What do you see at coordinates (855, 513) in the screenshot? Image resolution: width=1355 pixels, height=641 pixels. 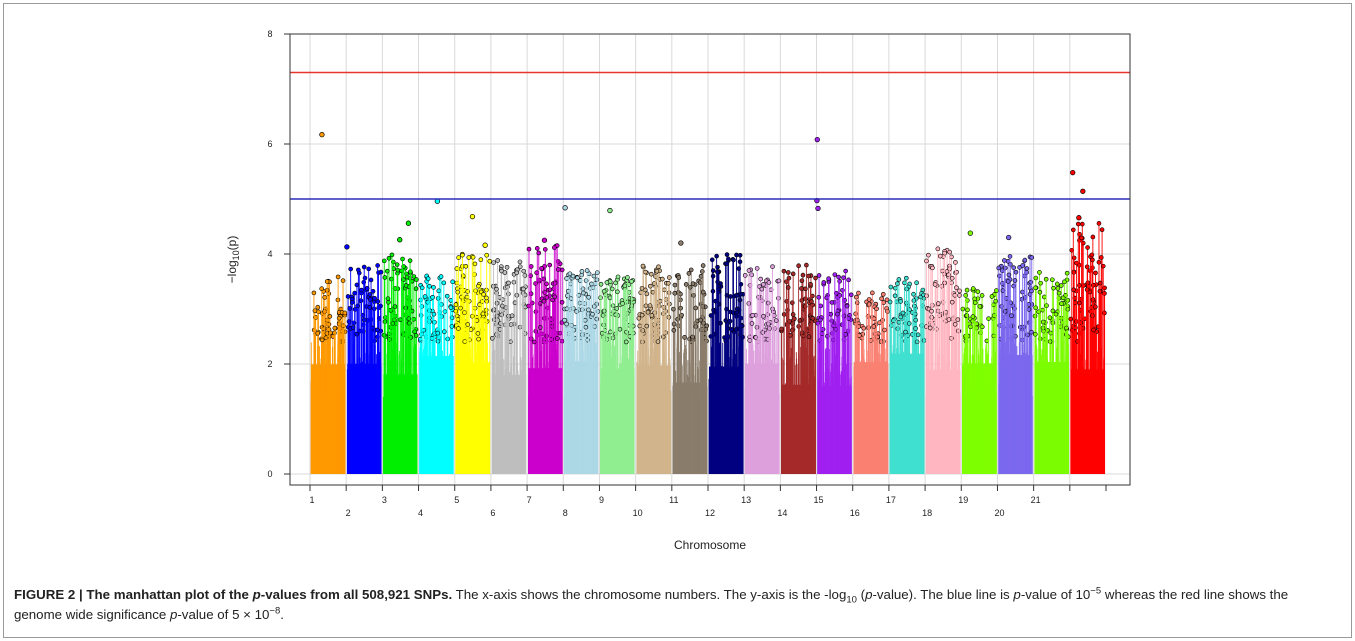 I see `x-tick-label-16: 16` at bounding box center [855, 513].